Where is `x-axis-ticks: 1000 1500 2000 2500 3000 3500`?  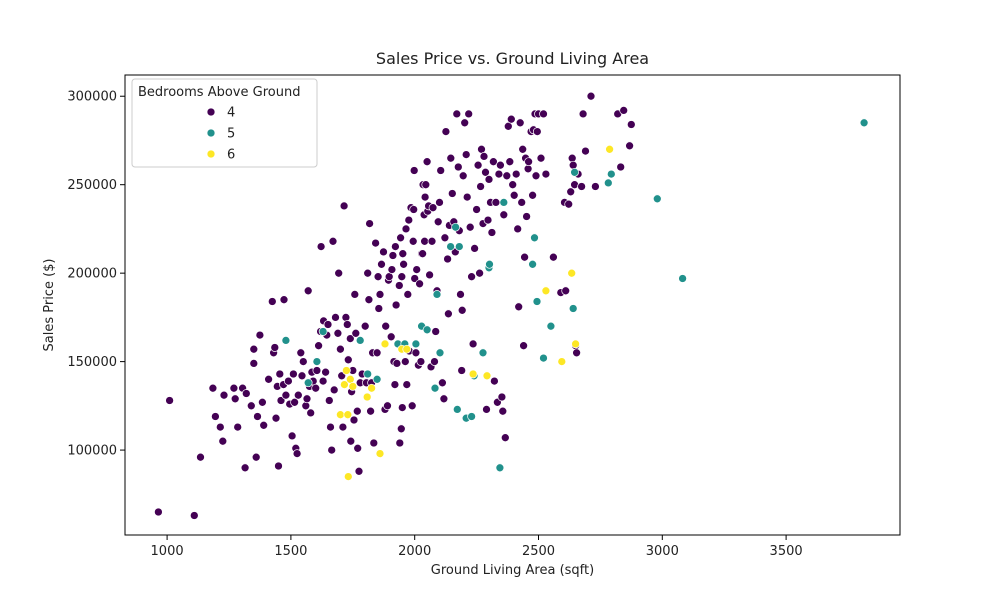
x-axis-ticks: 1000 1500 2000 2500 3000 3500 is located at coordinates (477, 547).